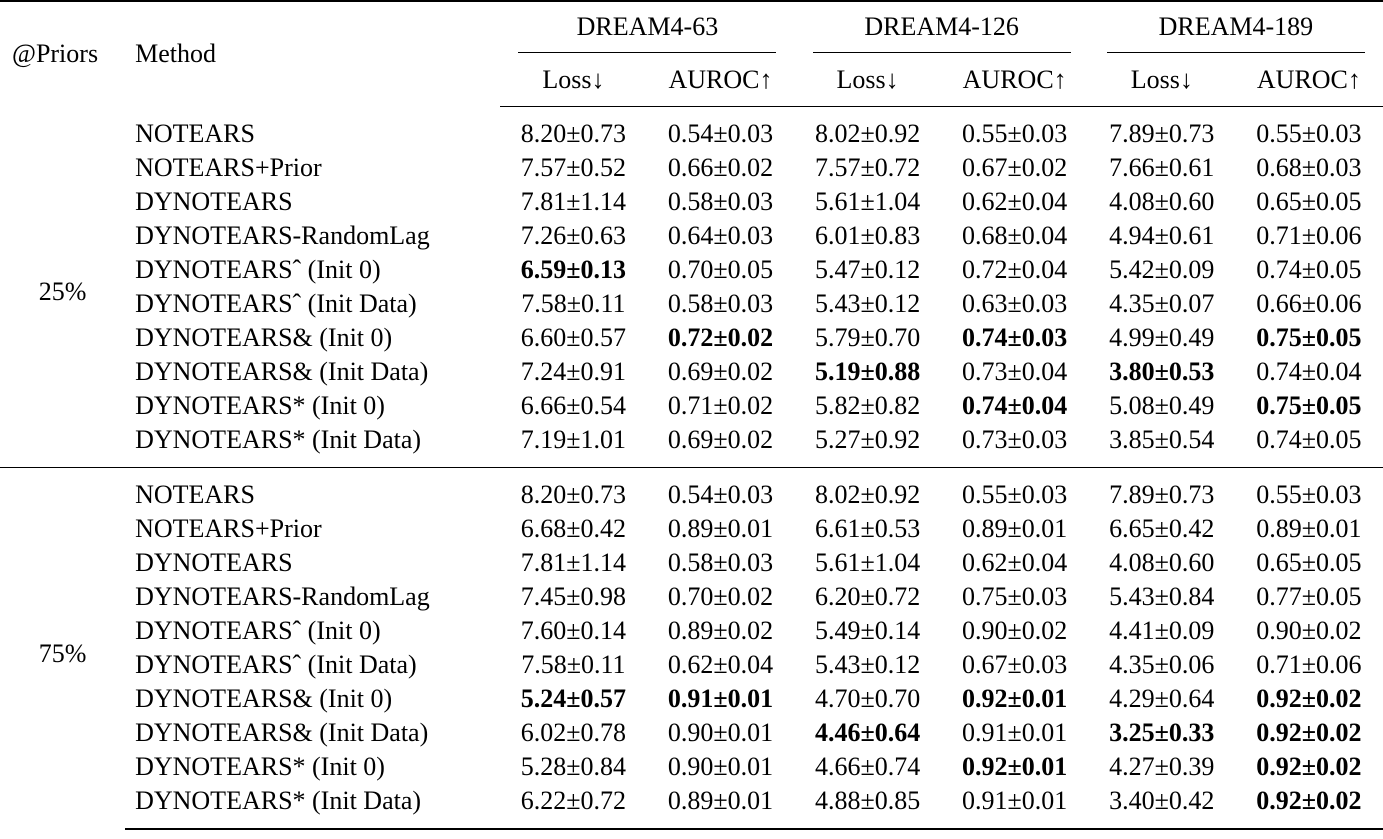 The width and height of the screenshot is (1383, 839). What do you see at coordinates (573, 528) in the screenshot?
I see `loss-cell: 6.68±0.42` at bounding box center [573, 528].